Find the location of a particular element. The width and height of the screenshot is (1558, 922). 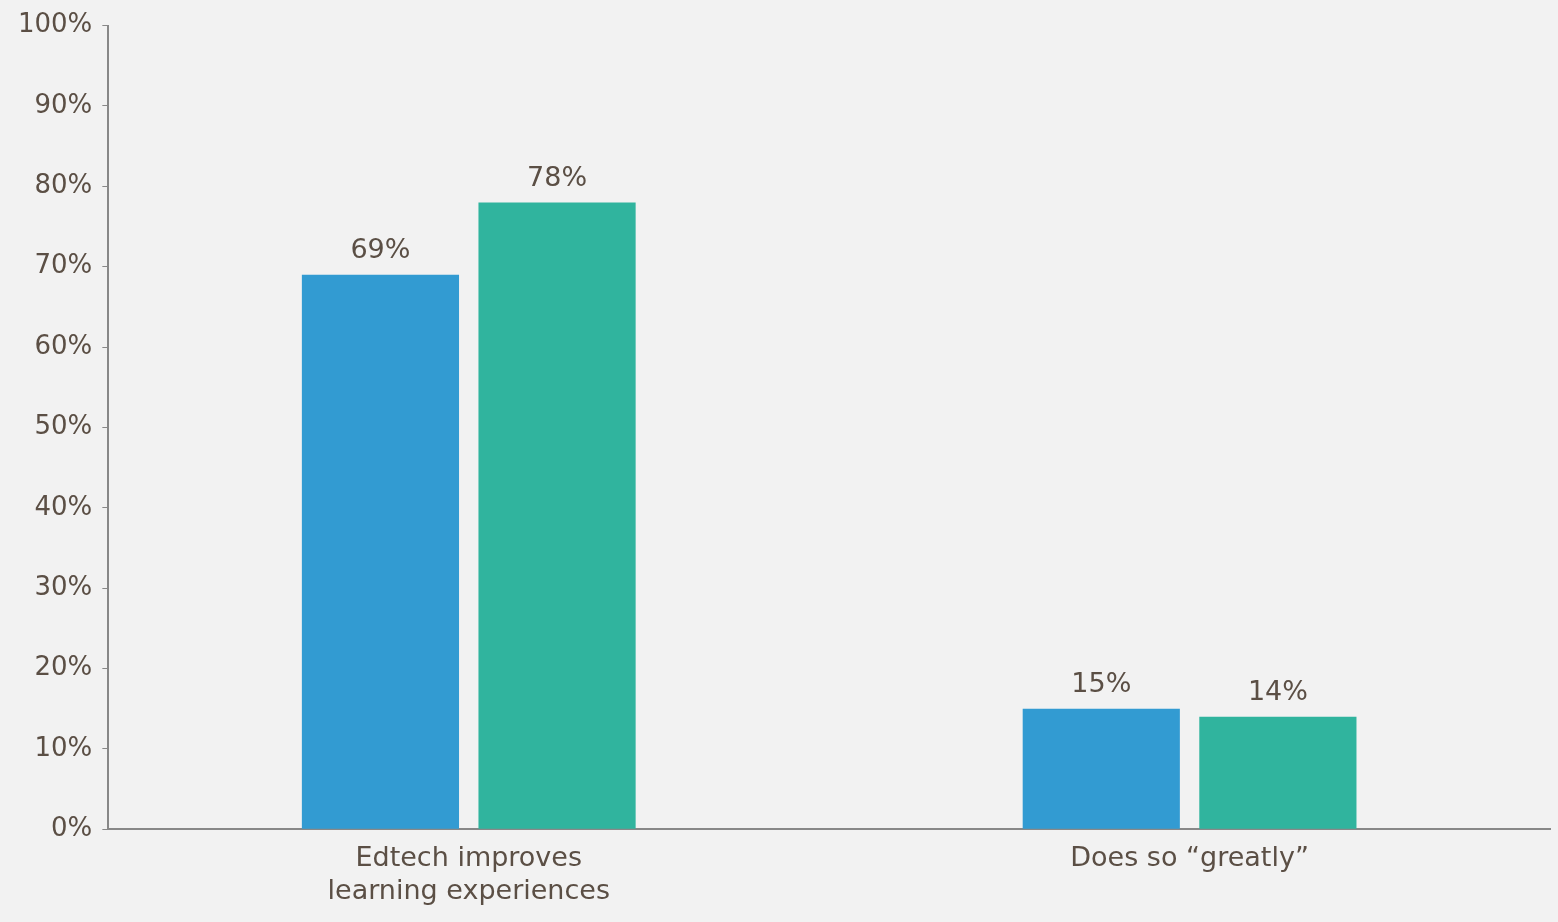

y-tick-label: 30% is located at coordinates (63, 585).